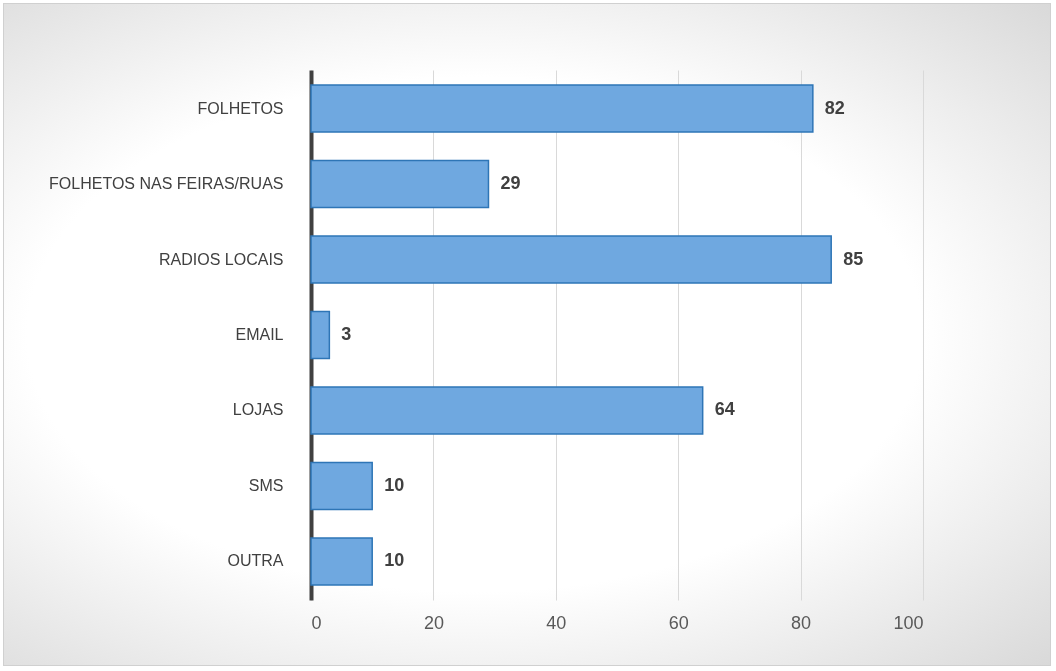  I want to click on x-tick-label: 100, so click(908, 622).